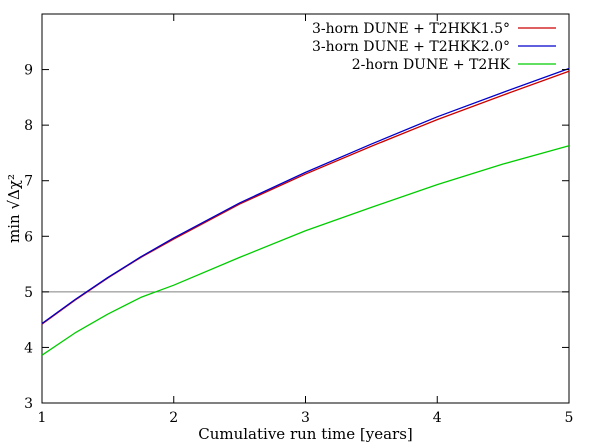 The height and width of the screenshot is (445, 593). What do you see at coordinates (28, 293) in the screenshot?
I see `y-tick-label: 5` at bounding box center [28, 293].